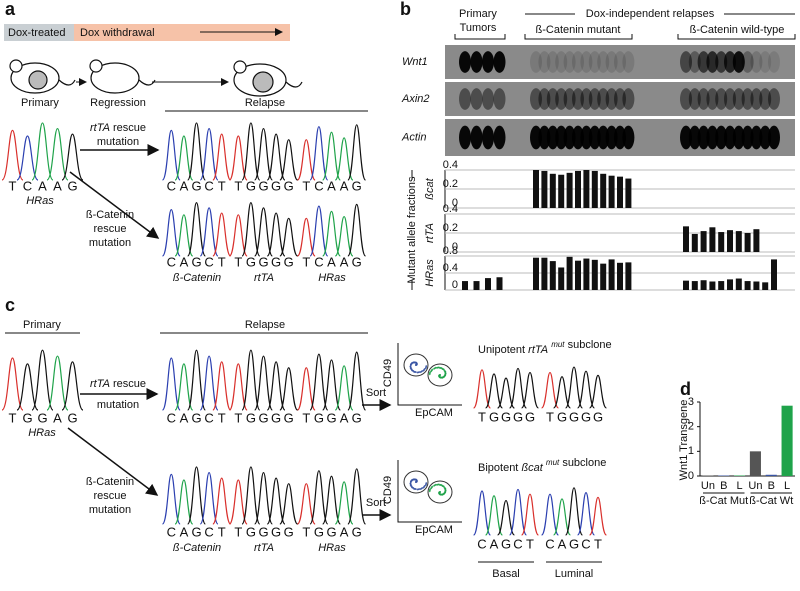  I want to click on x-tick-label: Un, so click(755, 486).